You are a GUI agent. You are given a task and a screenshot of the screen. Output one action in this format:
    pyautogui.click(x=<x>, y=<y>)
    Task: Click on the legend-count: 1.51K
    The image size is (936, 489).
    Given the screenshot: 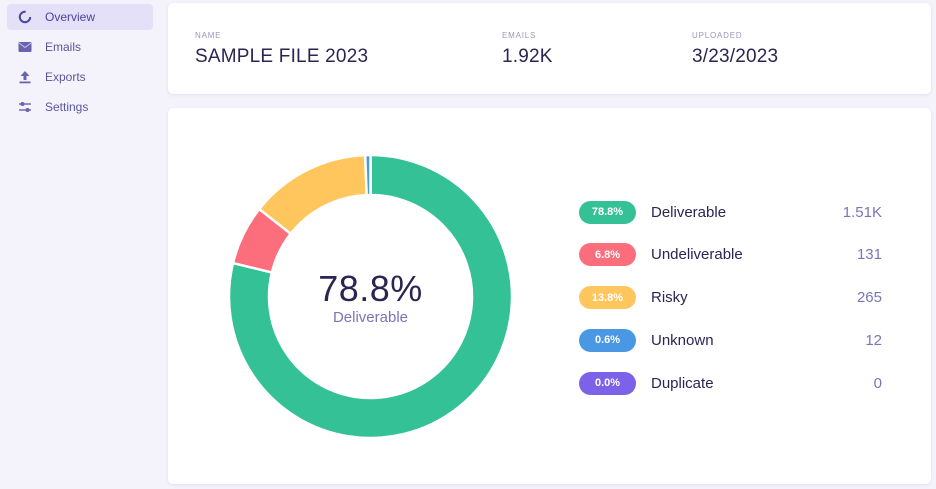 What is the action you would take?
    pyautogui.click(x=862, y=212)
    